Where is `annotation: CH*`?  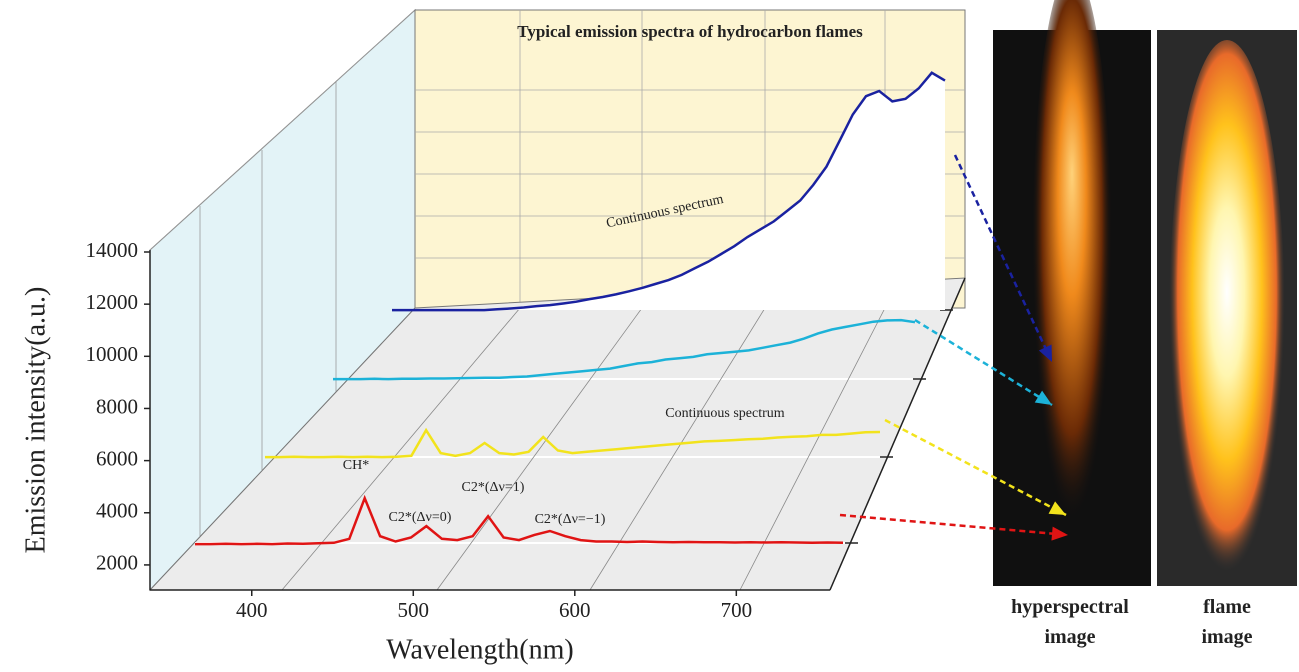
annotation: CH* is located at coordinates (356, 465).